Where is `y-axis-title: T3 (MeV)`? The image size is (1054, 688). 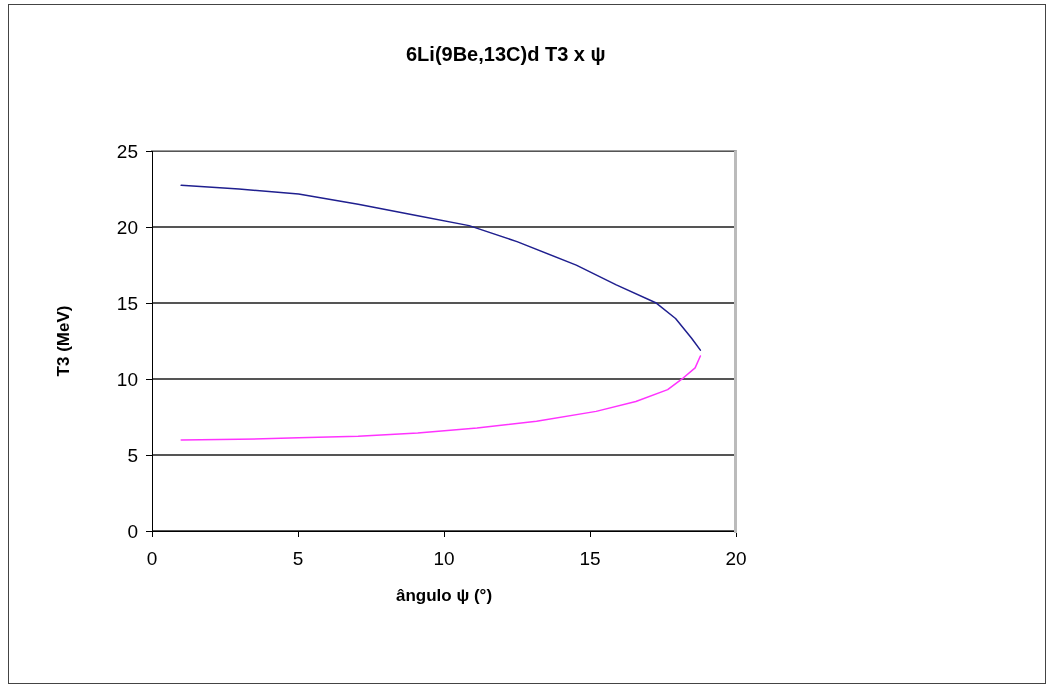 y-axis-title: T3 (MeV) is located at coordinates (63, 341).